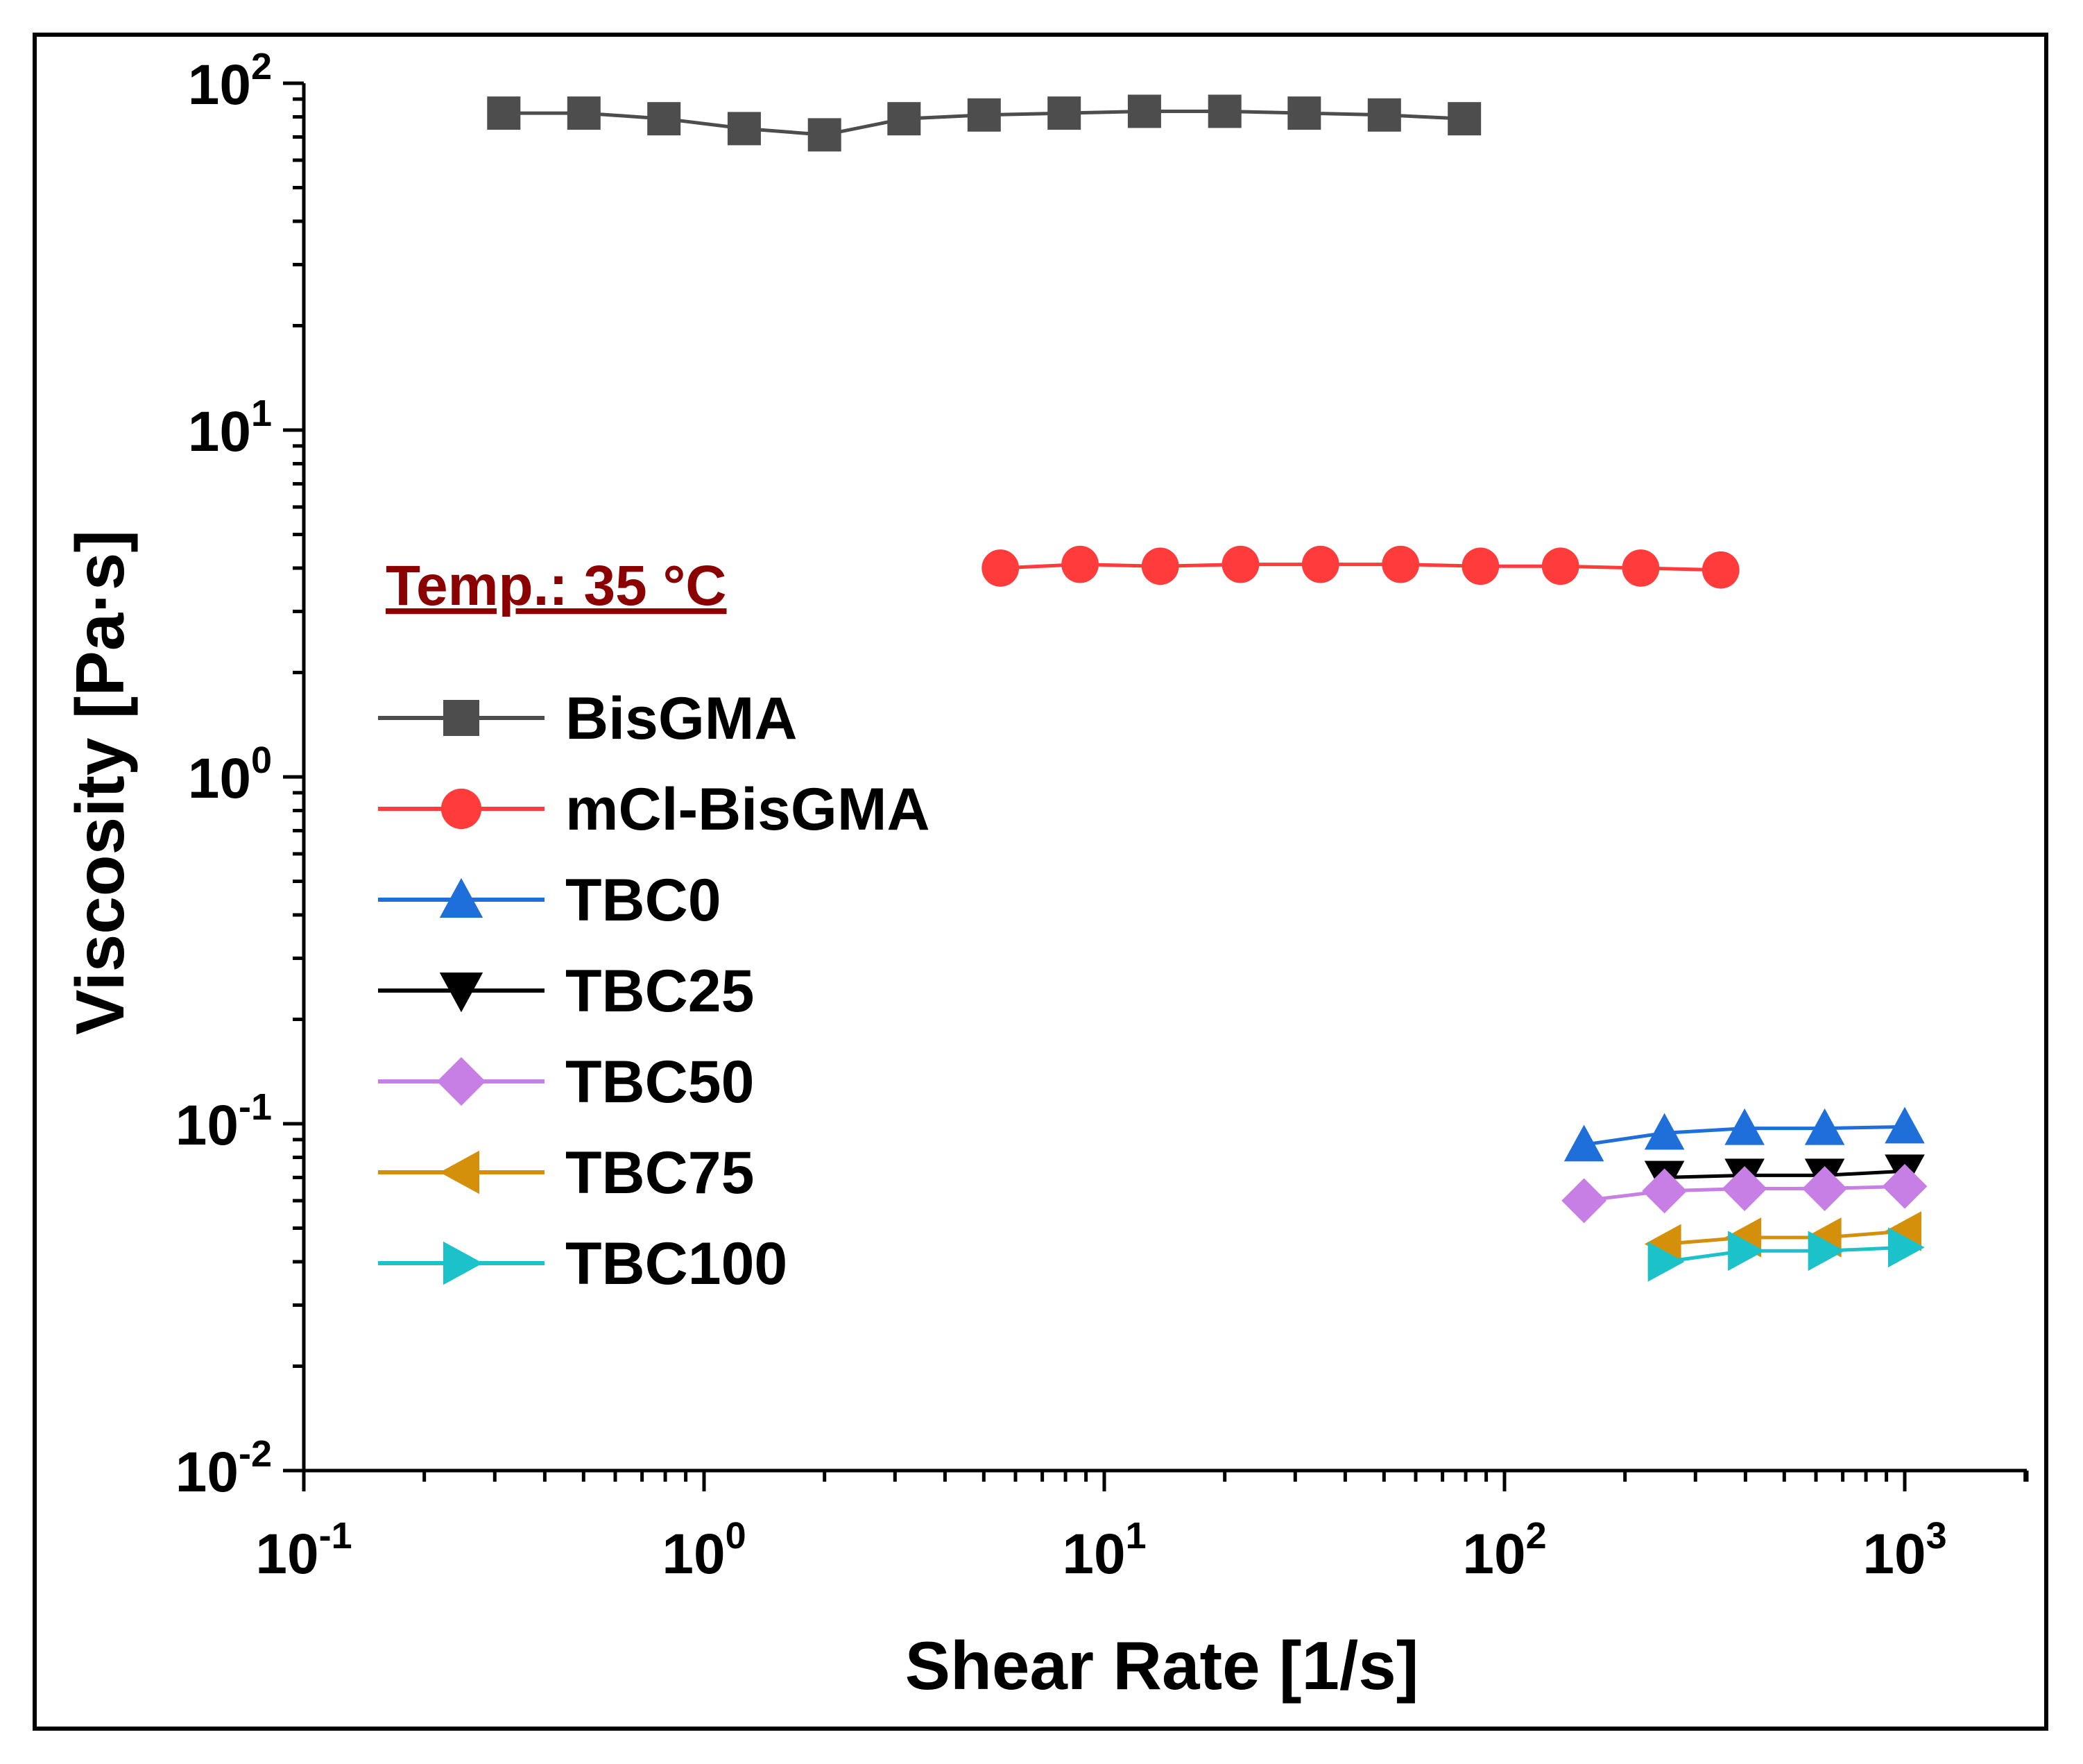 Image resolution: width=2083 pixels, height=1764 pixels. I want to click on legend-label-tbc0: TBC0, so click(643, 900).